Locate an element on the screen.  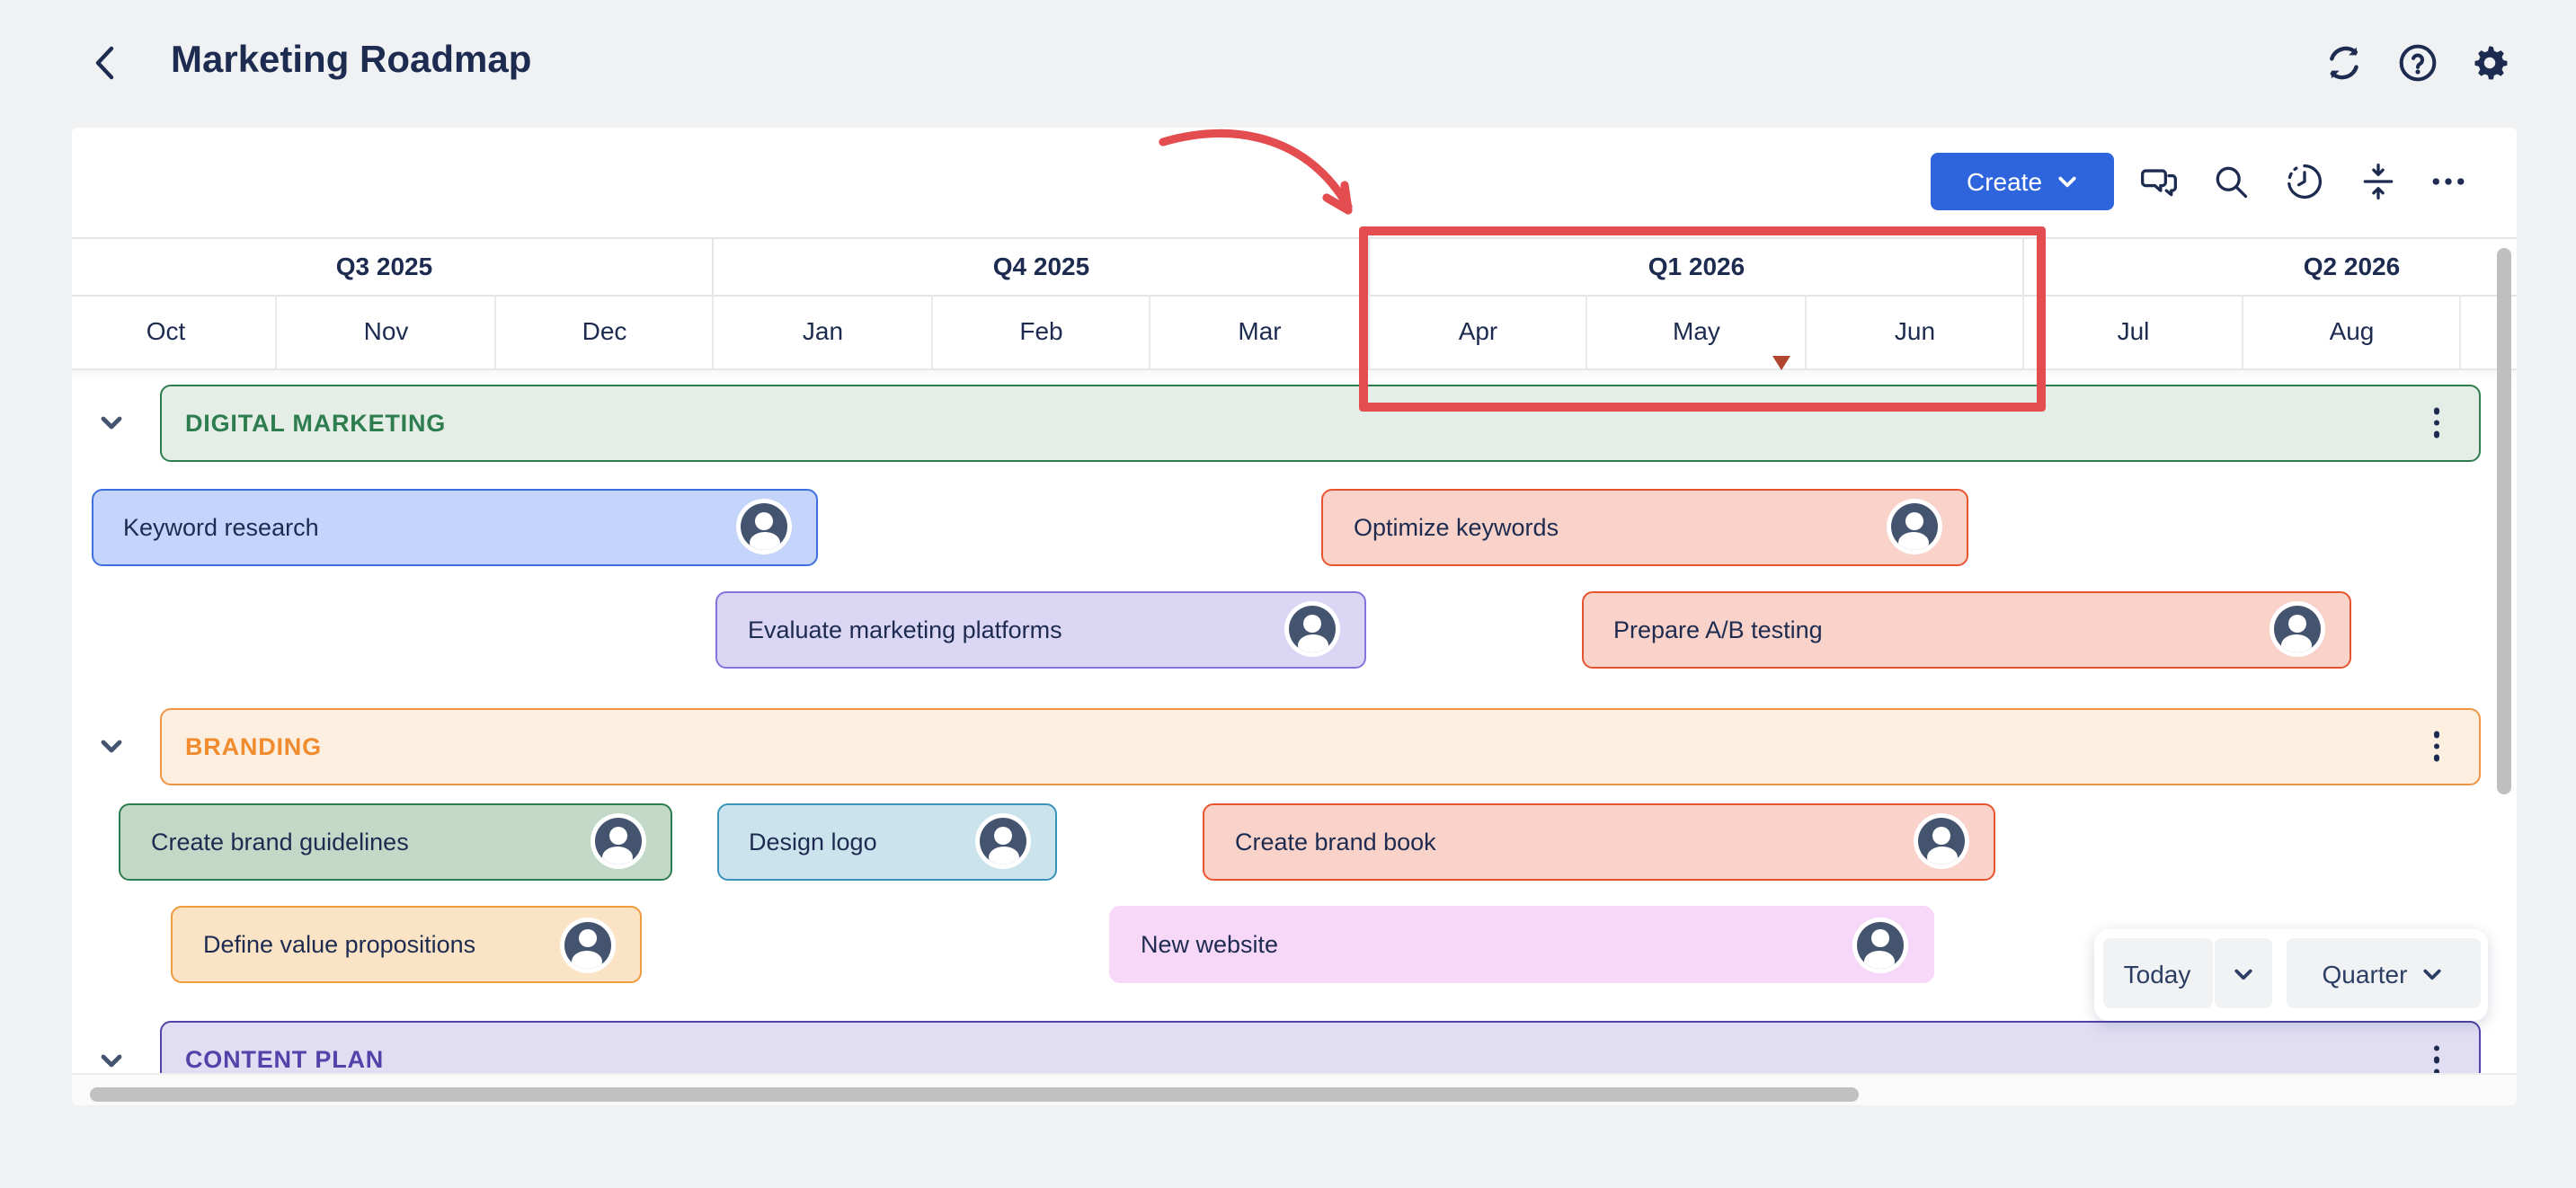
month-header-feb: Feb is located at coordinates (1040, 331).